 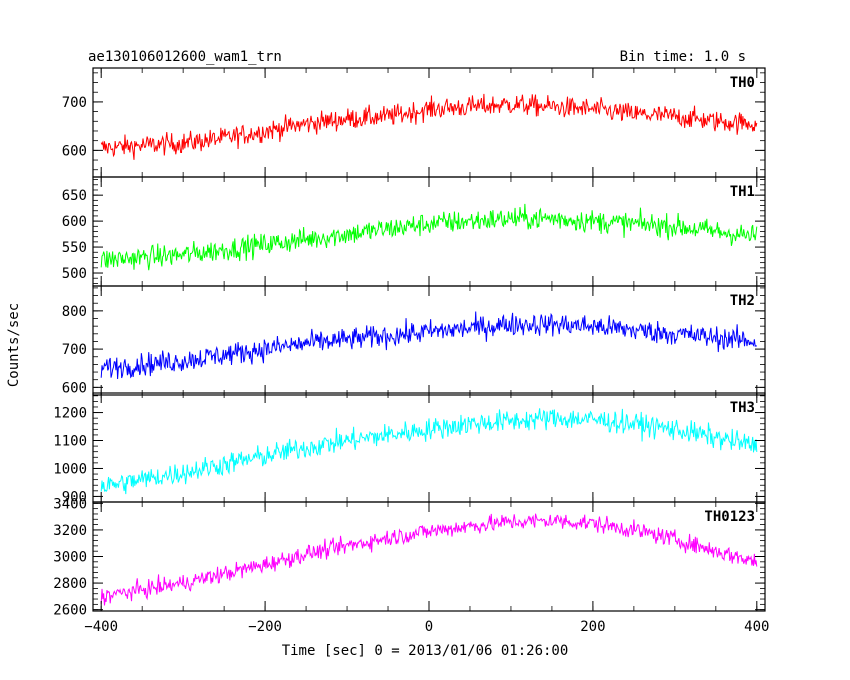 I want to click on y-tick-label: 3400, so click(x=70, y=504).